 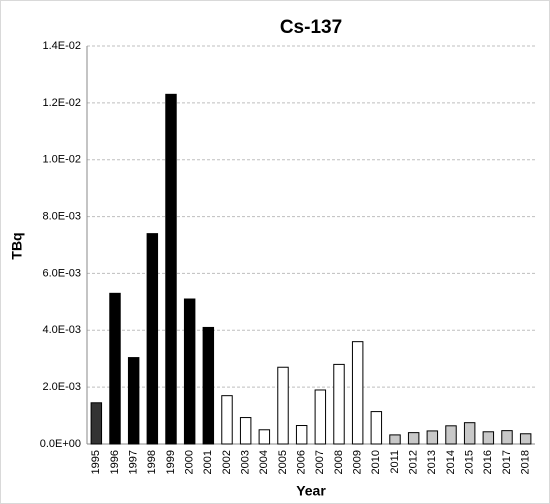 I want to click on x-tick-label: 1995, so click(x=96, y=462).